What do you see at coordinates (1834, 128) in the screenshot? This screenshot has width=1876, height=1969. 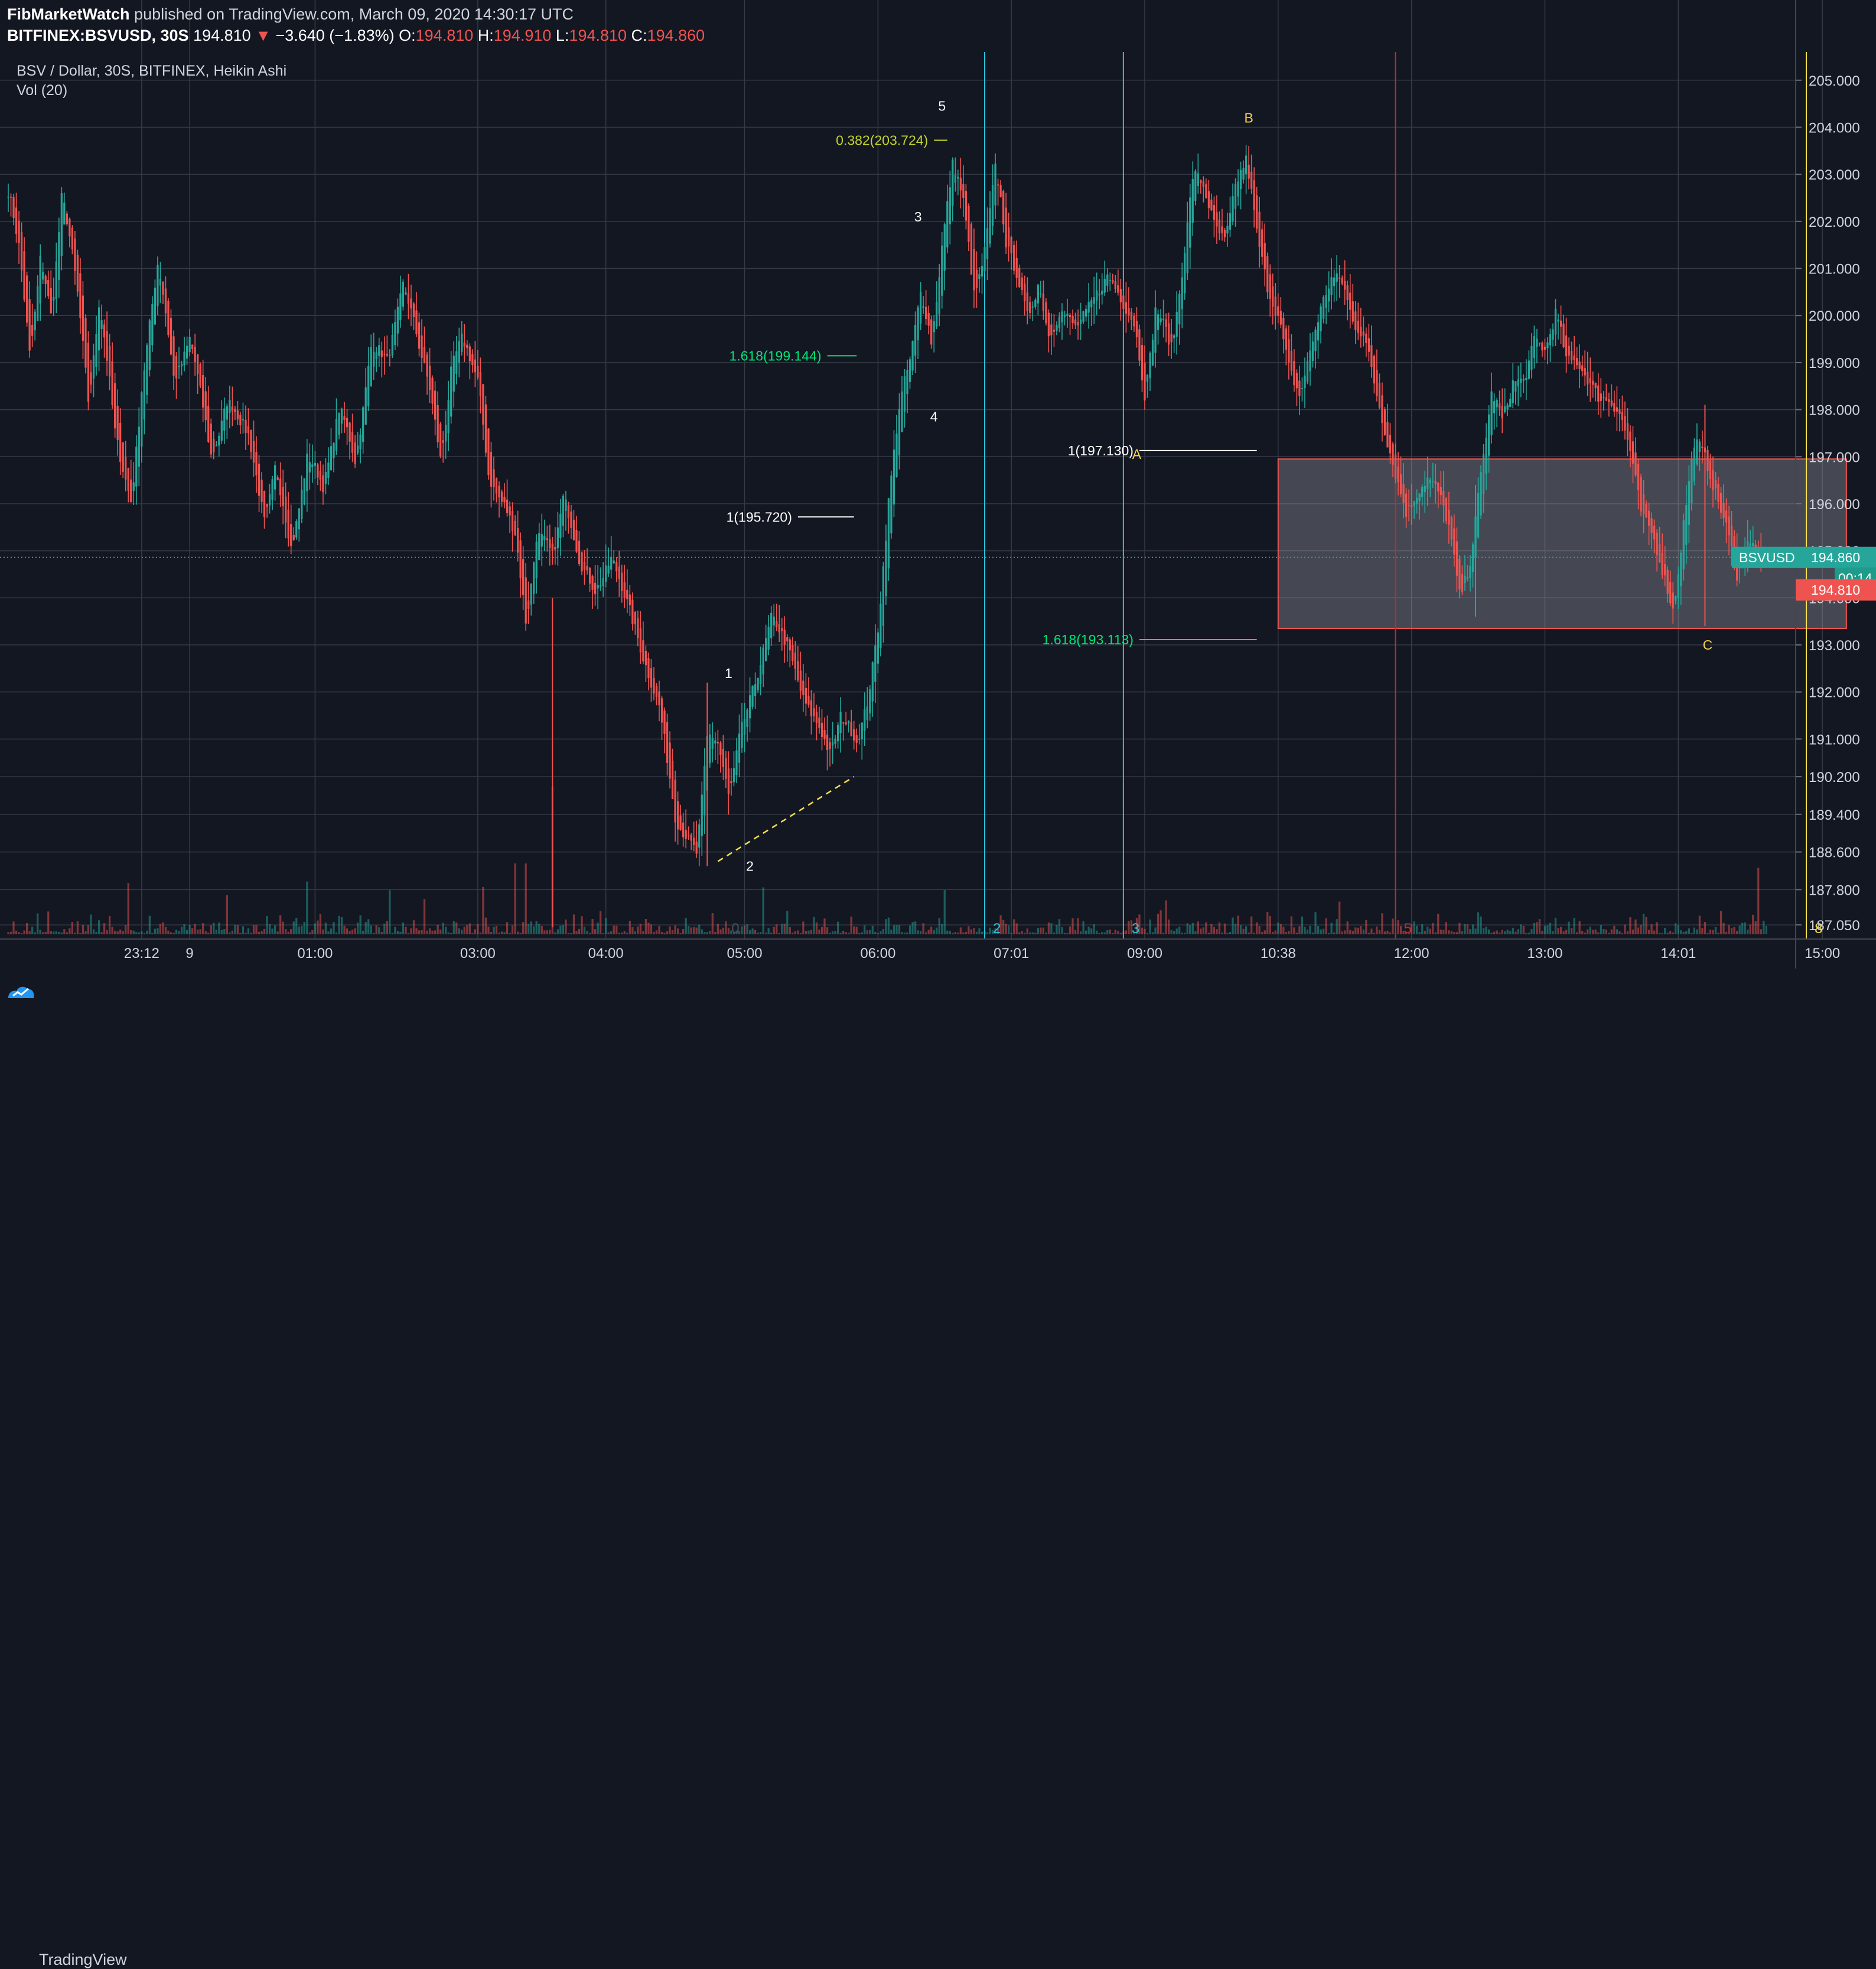 I see `price-tick-label: 204.000` at bounding box center [1834, 128].